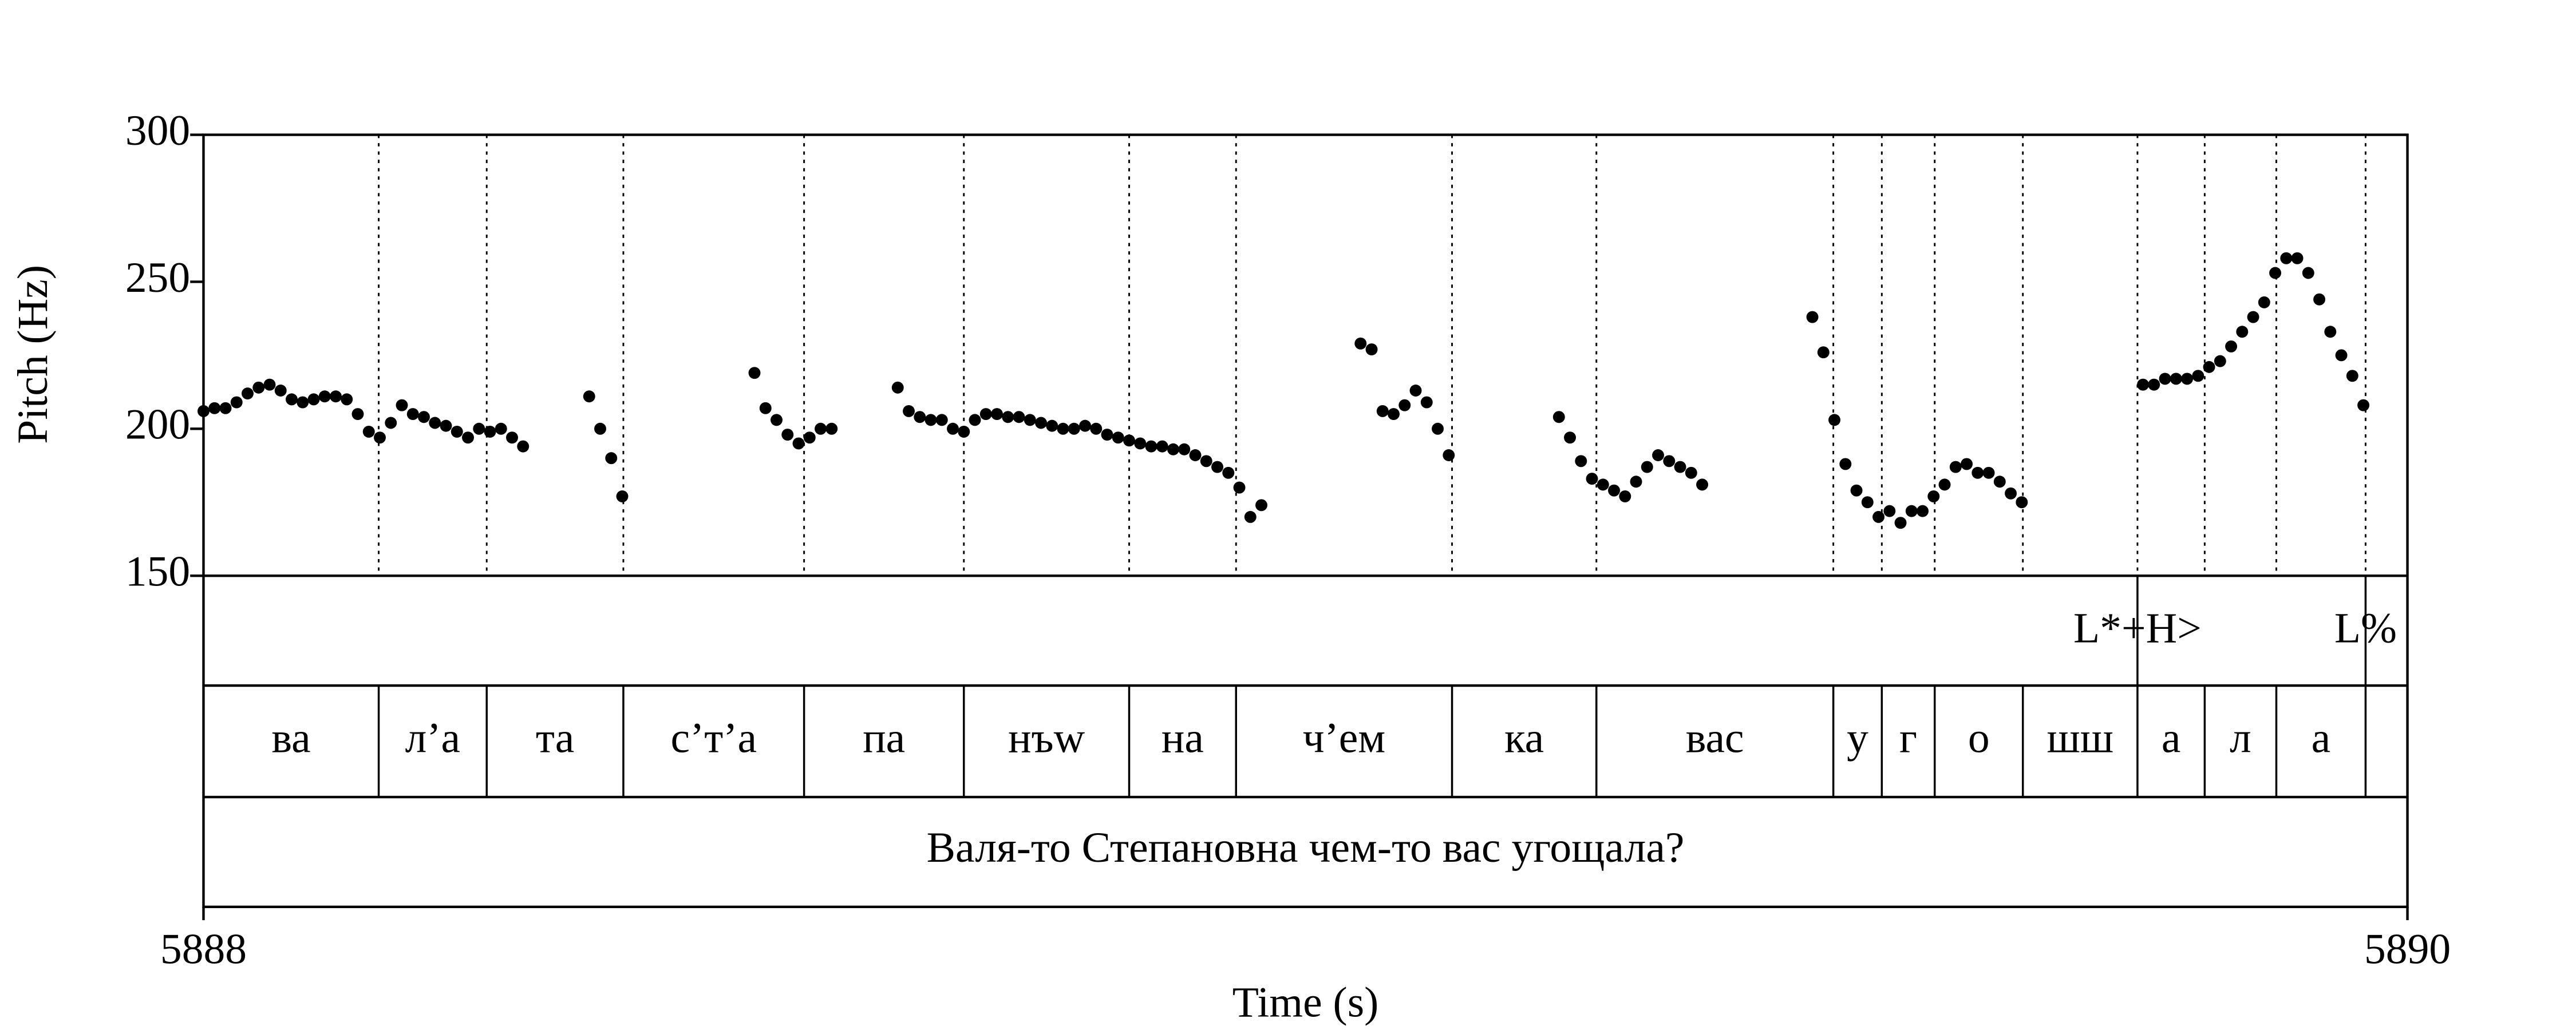 The width and height of the screenshot is (2576, 1030). What do you see at coordinates (1715, 738) in the screenshot?
I see `syllable-label: вас` at bounding box center [1715, 738].